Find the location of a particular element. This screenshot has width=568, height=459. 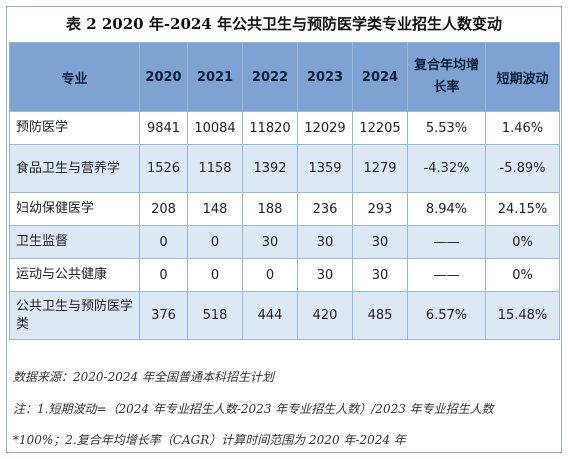

value-cell: 420 is located at coordinates (325, 315).